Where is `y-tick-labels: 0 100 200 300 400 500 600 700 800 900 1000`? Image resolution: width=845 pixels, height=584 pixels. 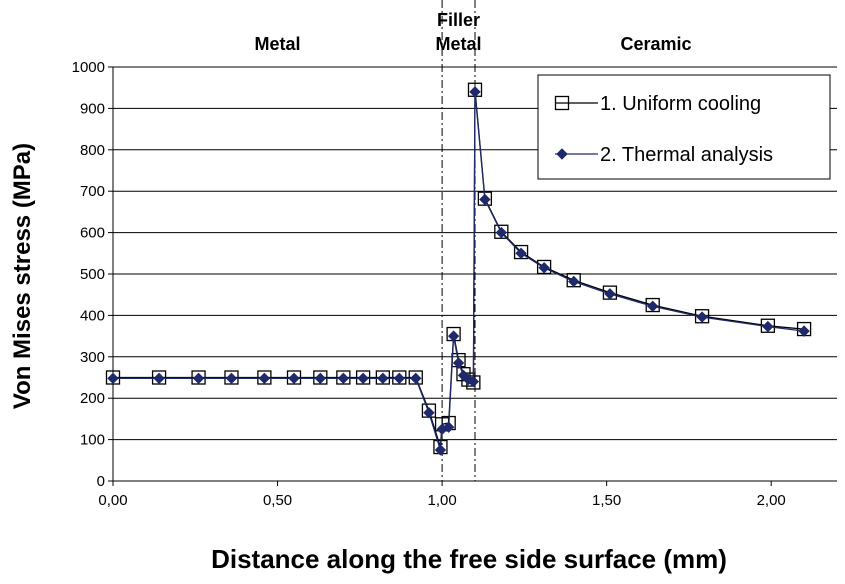 y-tick-labels: 0 100 200 300 400 500 600 700 800 900 1000 is located at coordinates (92, 274).